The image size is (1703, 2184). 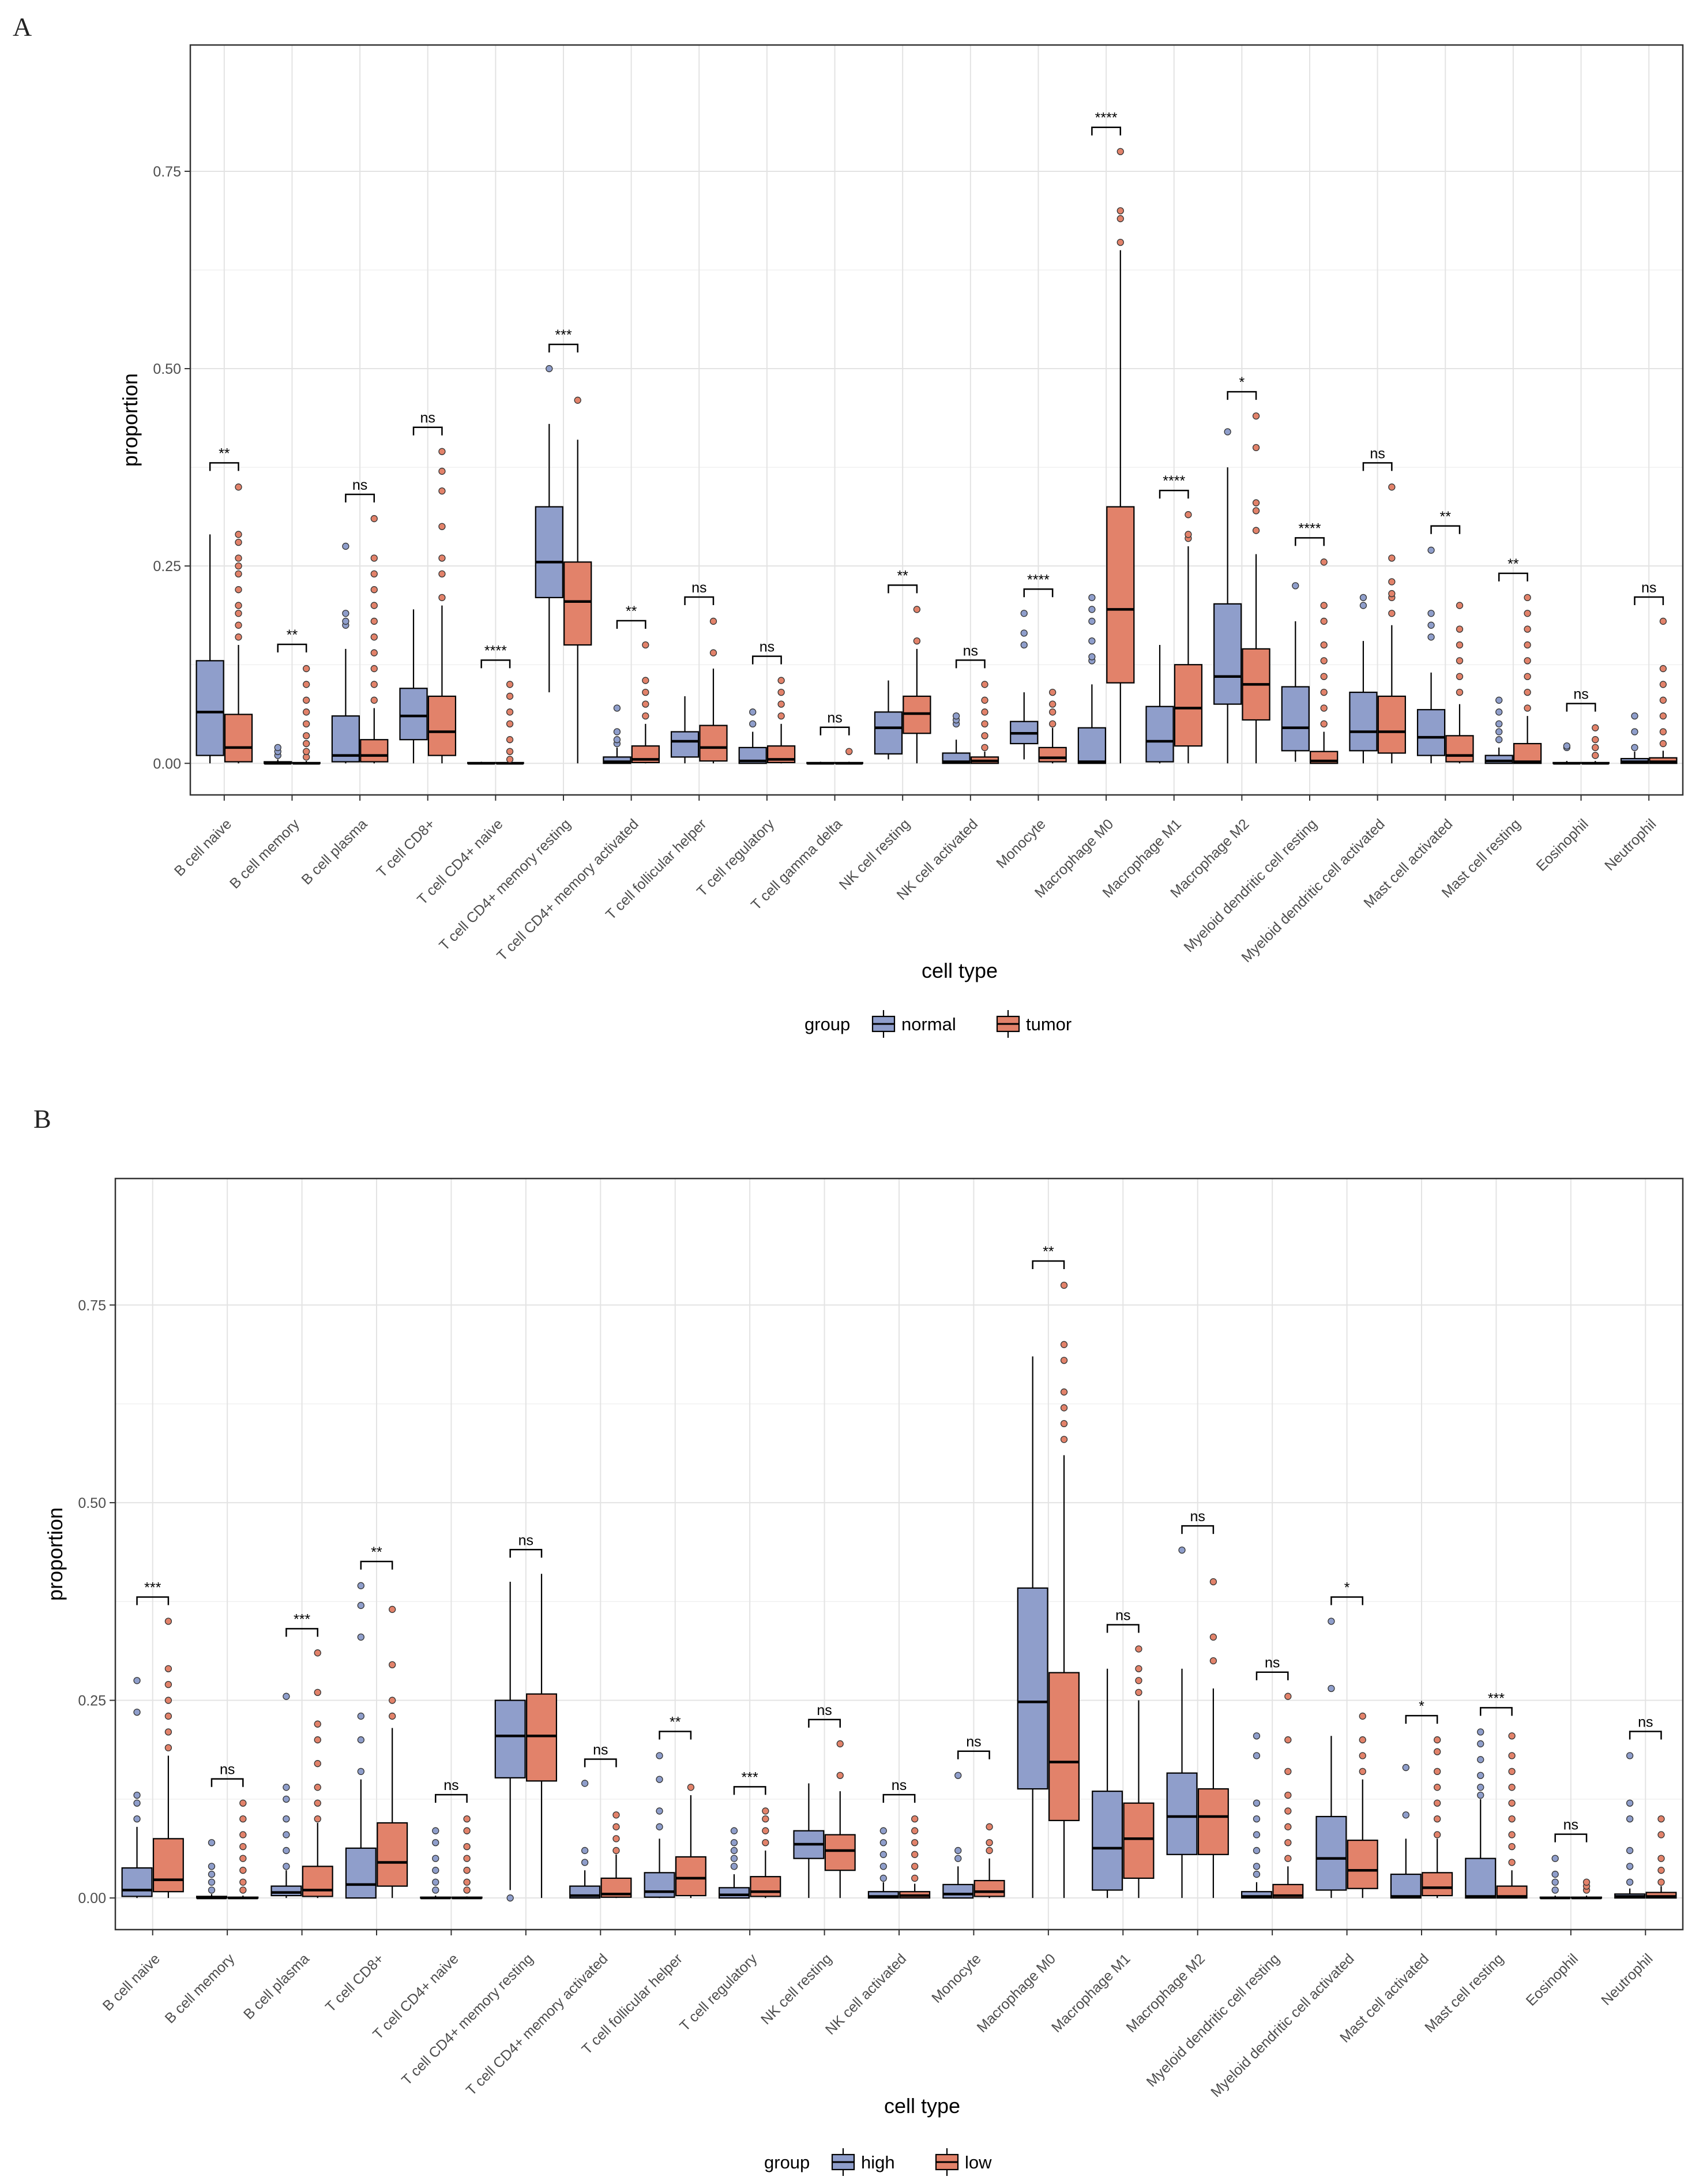 I want to click on x-axis-title: cell type, so click(x=960, y=970).